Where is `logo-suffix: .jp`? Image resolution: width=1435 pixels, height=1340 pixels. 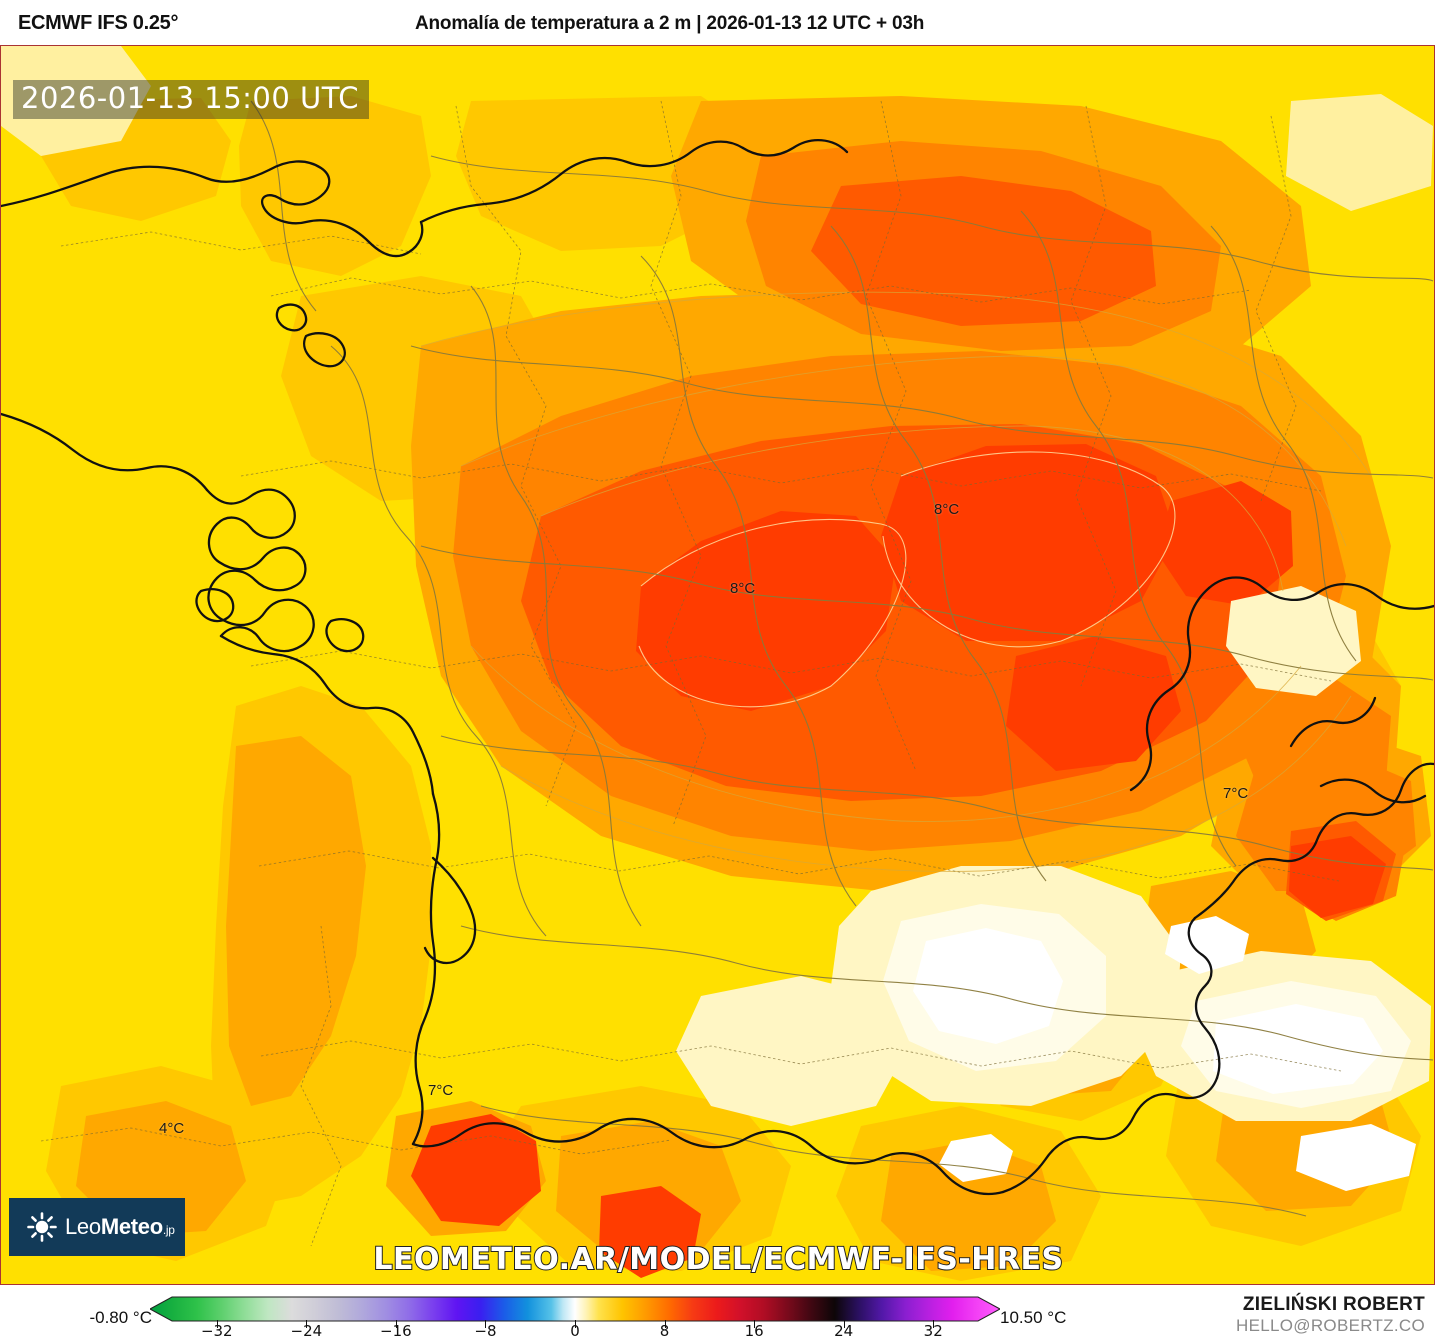
logo-suffix: .jp is located at coordinates (168, 1230).